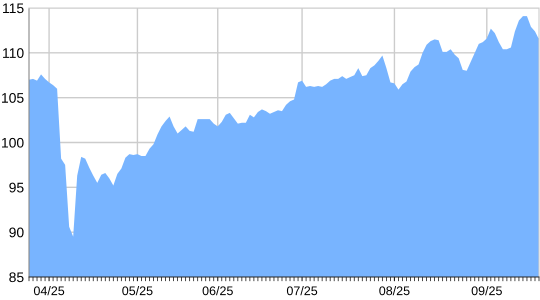  Describe the element at coordinates (487, 291) in the screenshot. I see `x-tick-label: 09/25` at that location.